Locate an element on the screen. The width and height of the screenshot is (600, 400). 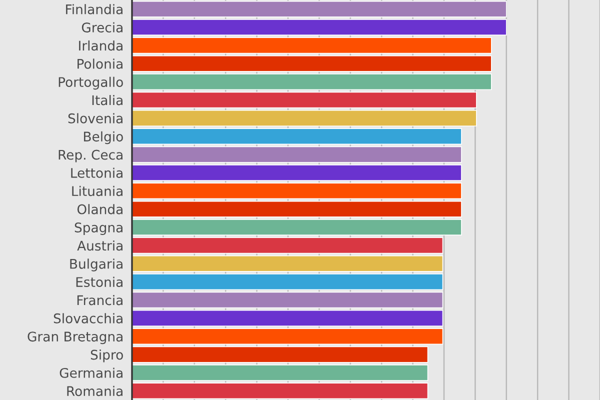
y-tick-label: Austria is located at coordinates (99, 245).